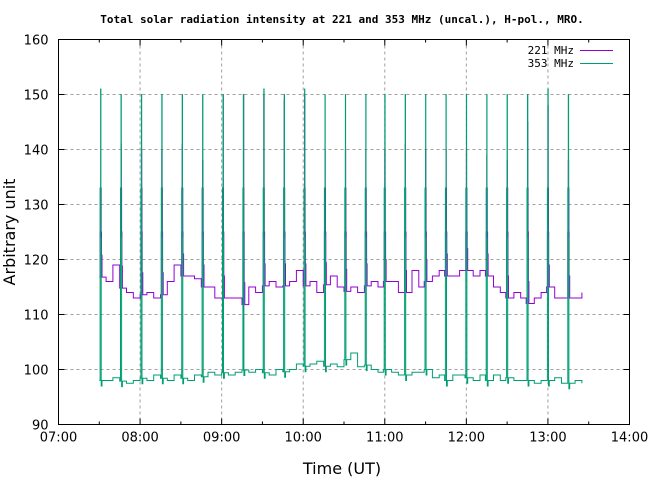  Describe the element at coordinates (36, 151) in the screenshot. I see `y-tick-label: 140` at that location.